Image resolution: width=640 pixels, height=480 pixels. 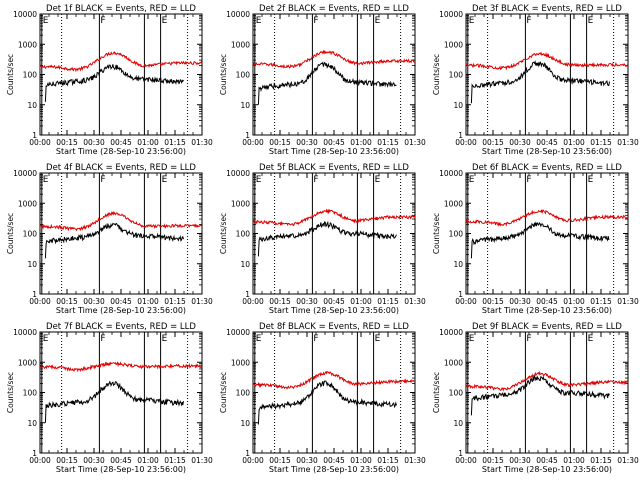 What do you see at coordinates (121, 9) in the screenshot?
I see `panel-title: Det 1f BLACK = Events, RED = LLD` at bounding box center [121, 9].